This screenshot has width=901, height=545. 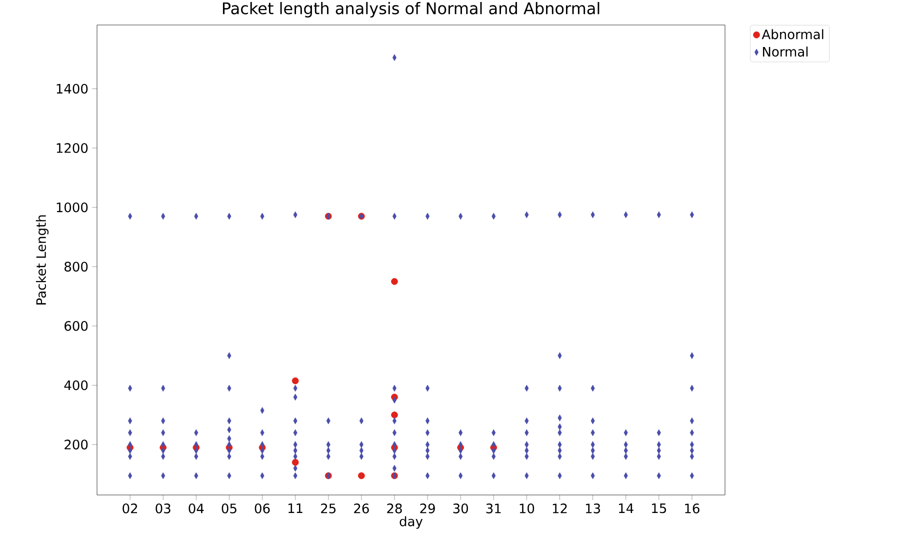 I want to click on x-axis-title: day, so click(x=411, y=522).